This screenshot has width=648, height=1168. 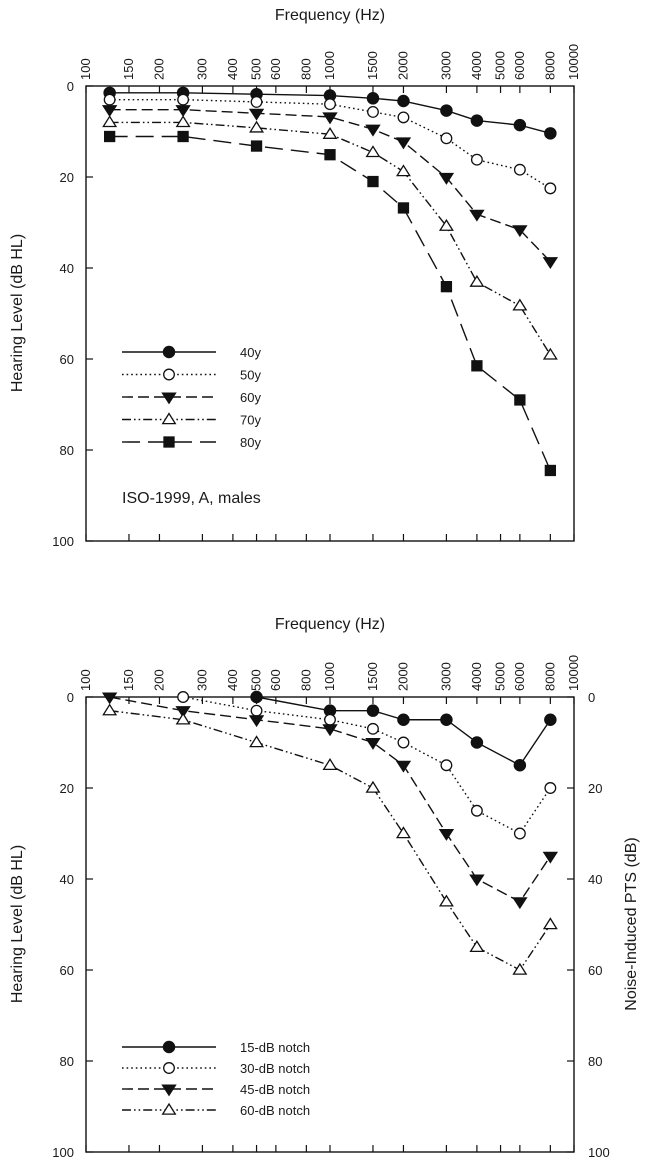 I want to click on top-x-tick-label: 1500, so click(x=372, y=65).